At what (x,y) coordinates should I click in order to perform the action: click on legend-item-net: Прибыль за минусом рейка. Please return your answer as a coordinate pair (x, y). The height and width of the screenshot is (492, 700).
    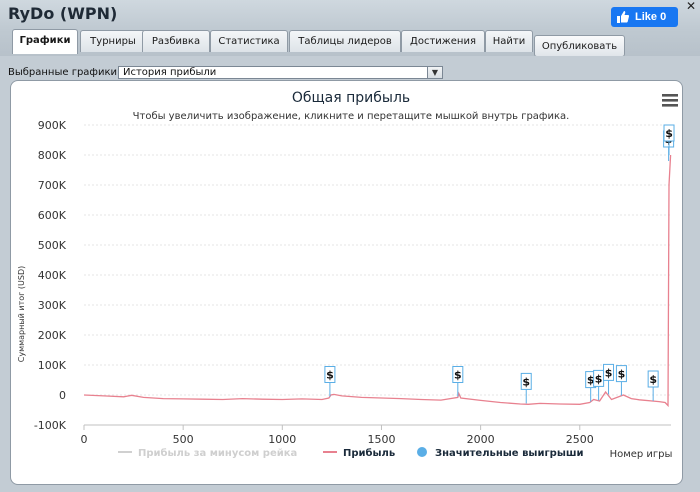
    Looking at the image, I should click on (207, 453).